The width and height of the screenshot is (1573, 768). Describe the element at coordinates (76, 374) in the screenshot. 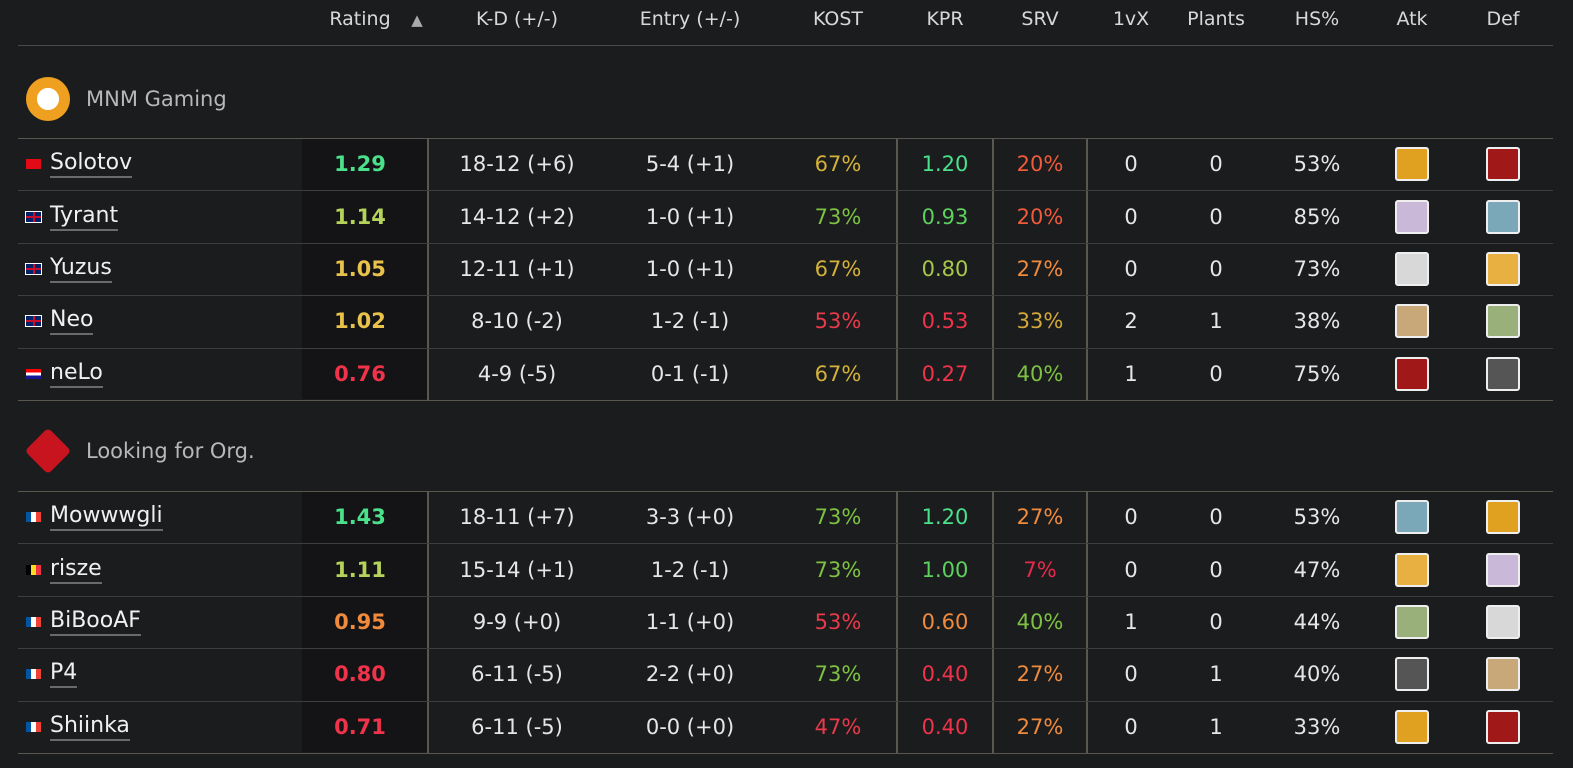

I see `player-name: neLo` at that location.